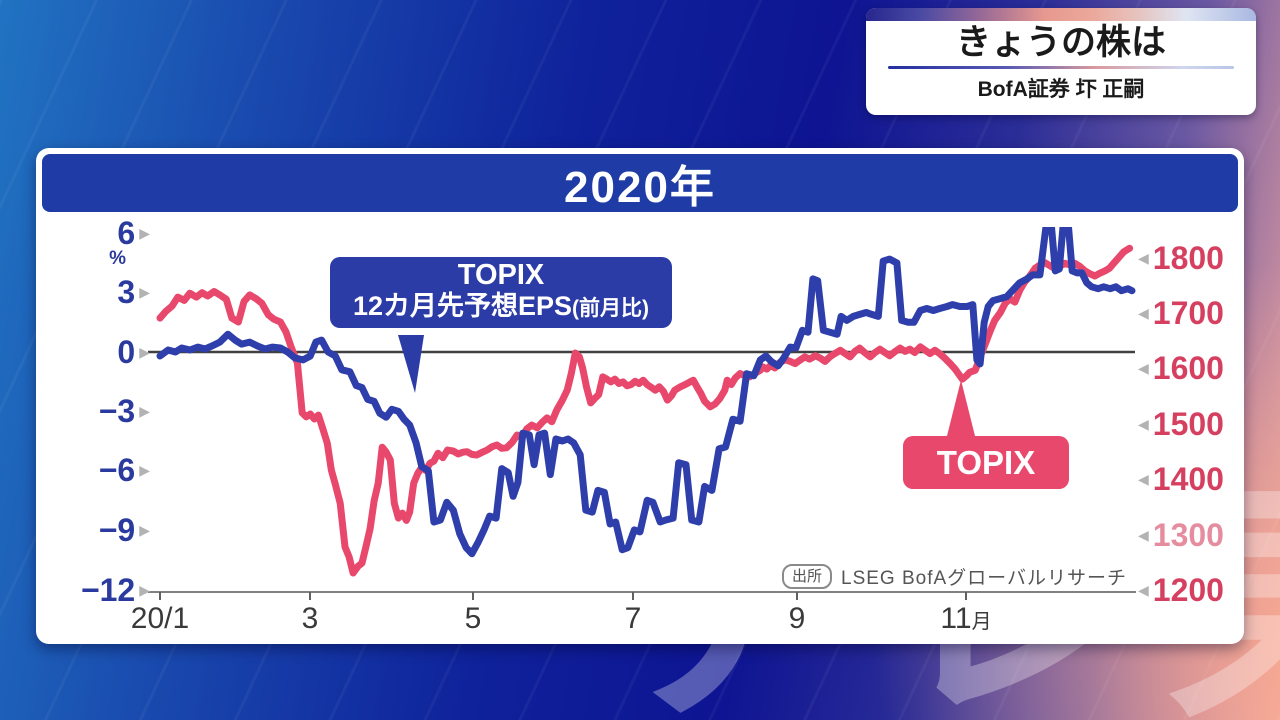 The height and width of the screenshot is (720, 1280). Describe the element at coordinates (1149, 42) in the screenshot. I see `program-title-post: は` at that location.